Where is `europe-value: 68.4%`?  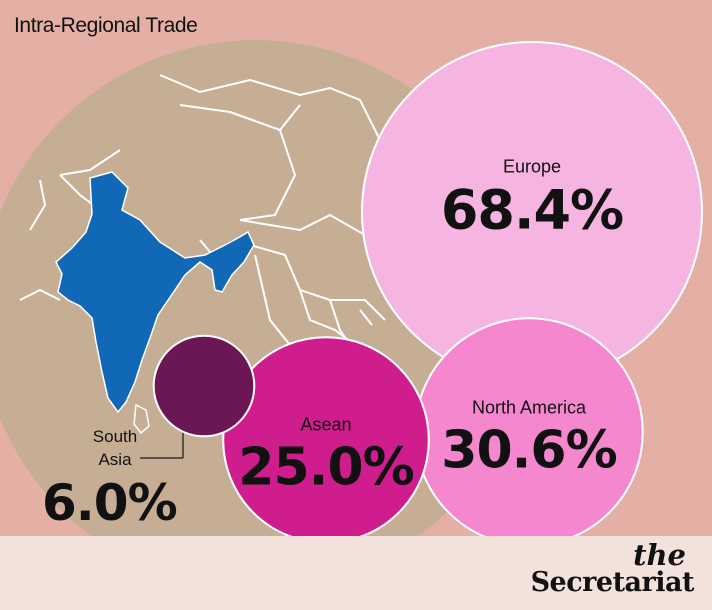
europe-value: 68.4% is located at coordinates (532, 210).